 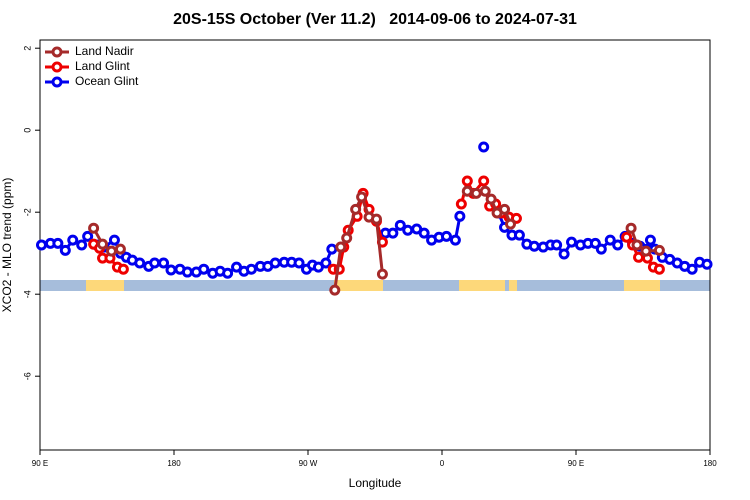 What do you see at coordinates (27, 212) in the screenshot?
I see `y-tick-label: -2` at bounding box center [27, 212].